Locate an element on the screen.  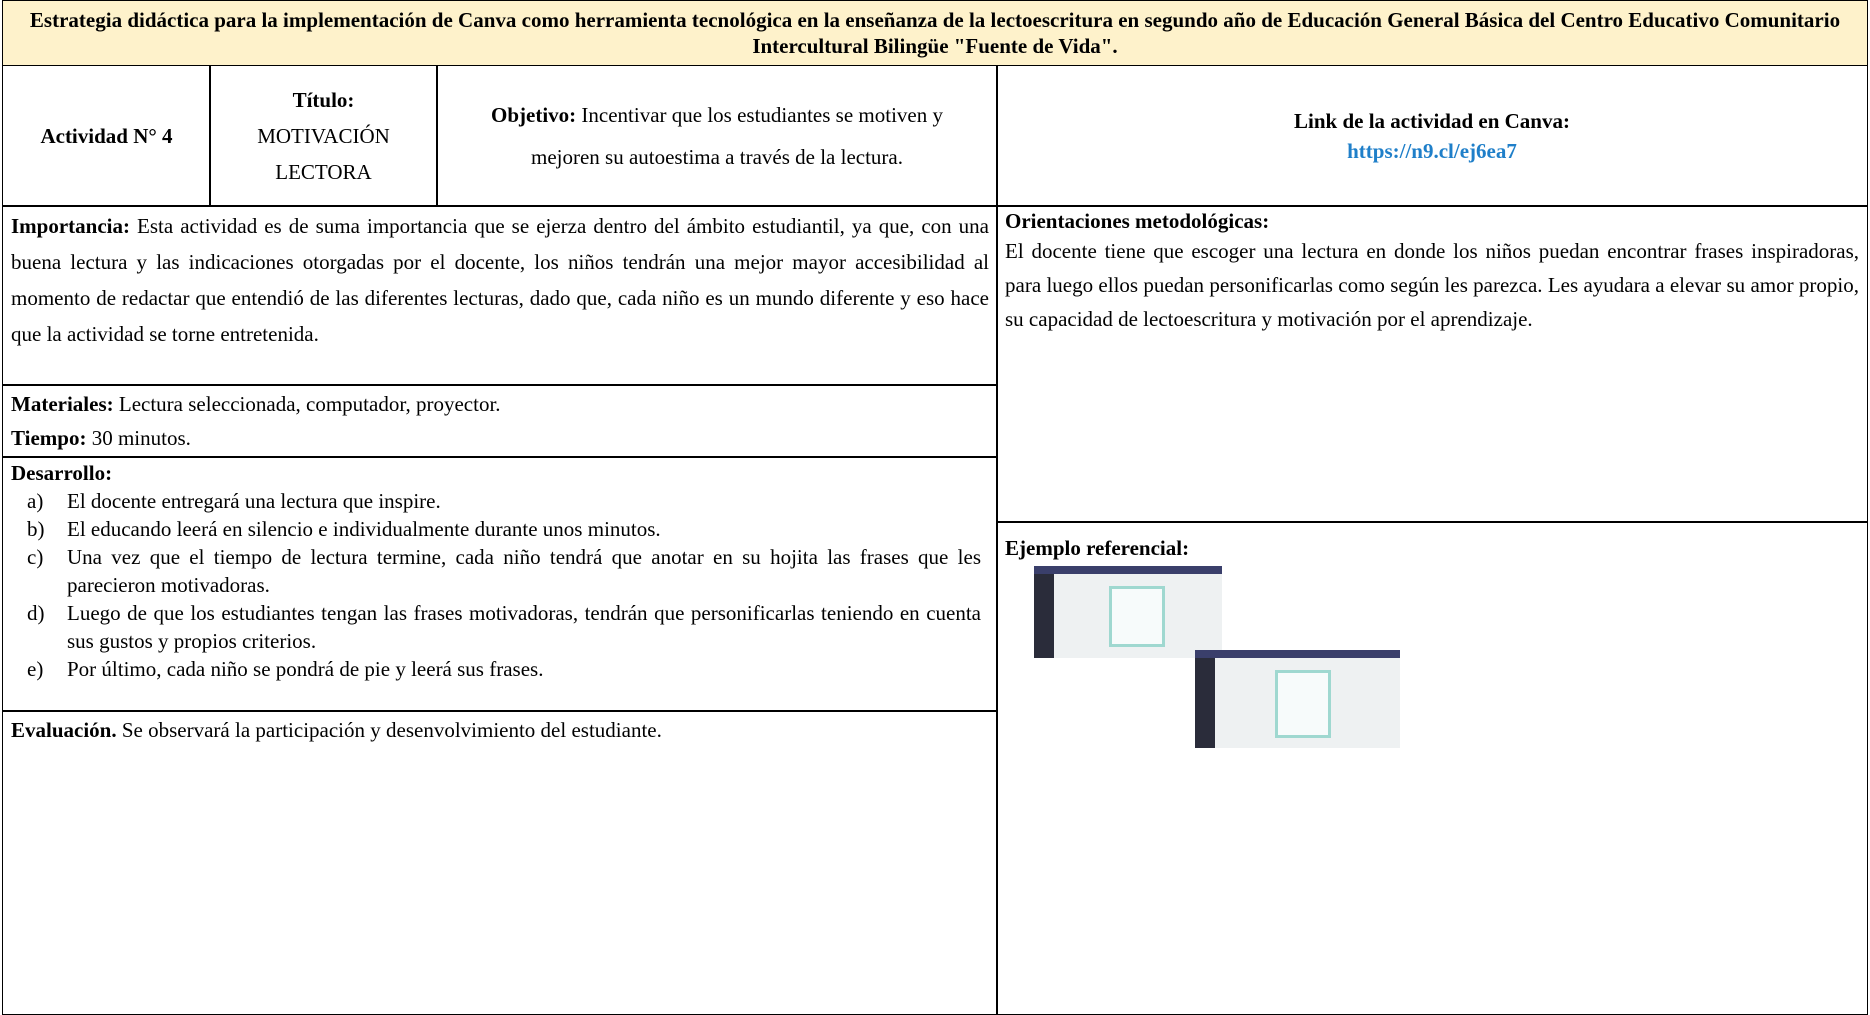
title-label: Título: is located at coordinates (323, 100).